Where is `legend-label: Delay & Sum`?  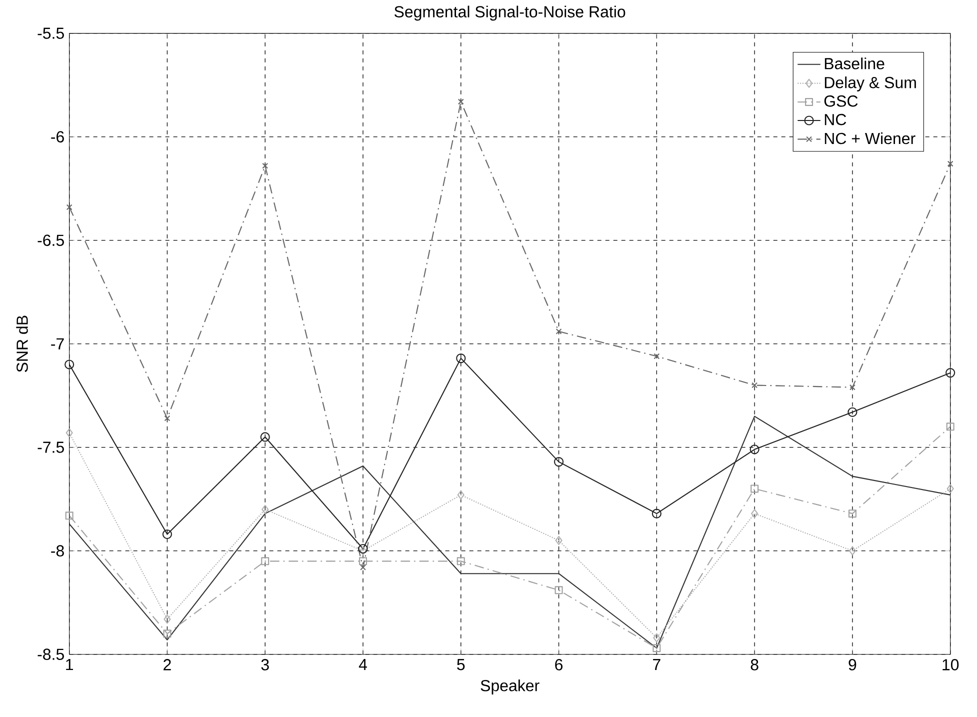 legend-label: Delay & Sum is located at coordinates (870, 84).